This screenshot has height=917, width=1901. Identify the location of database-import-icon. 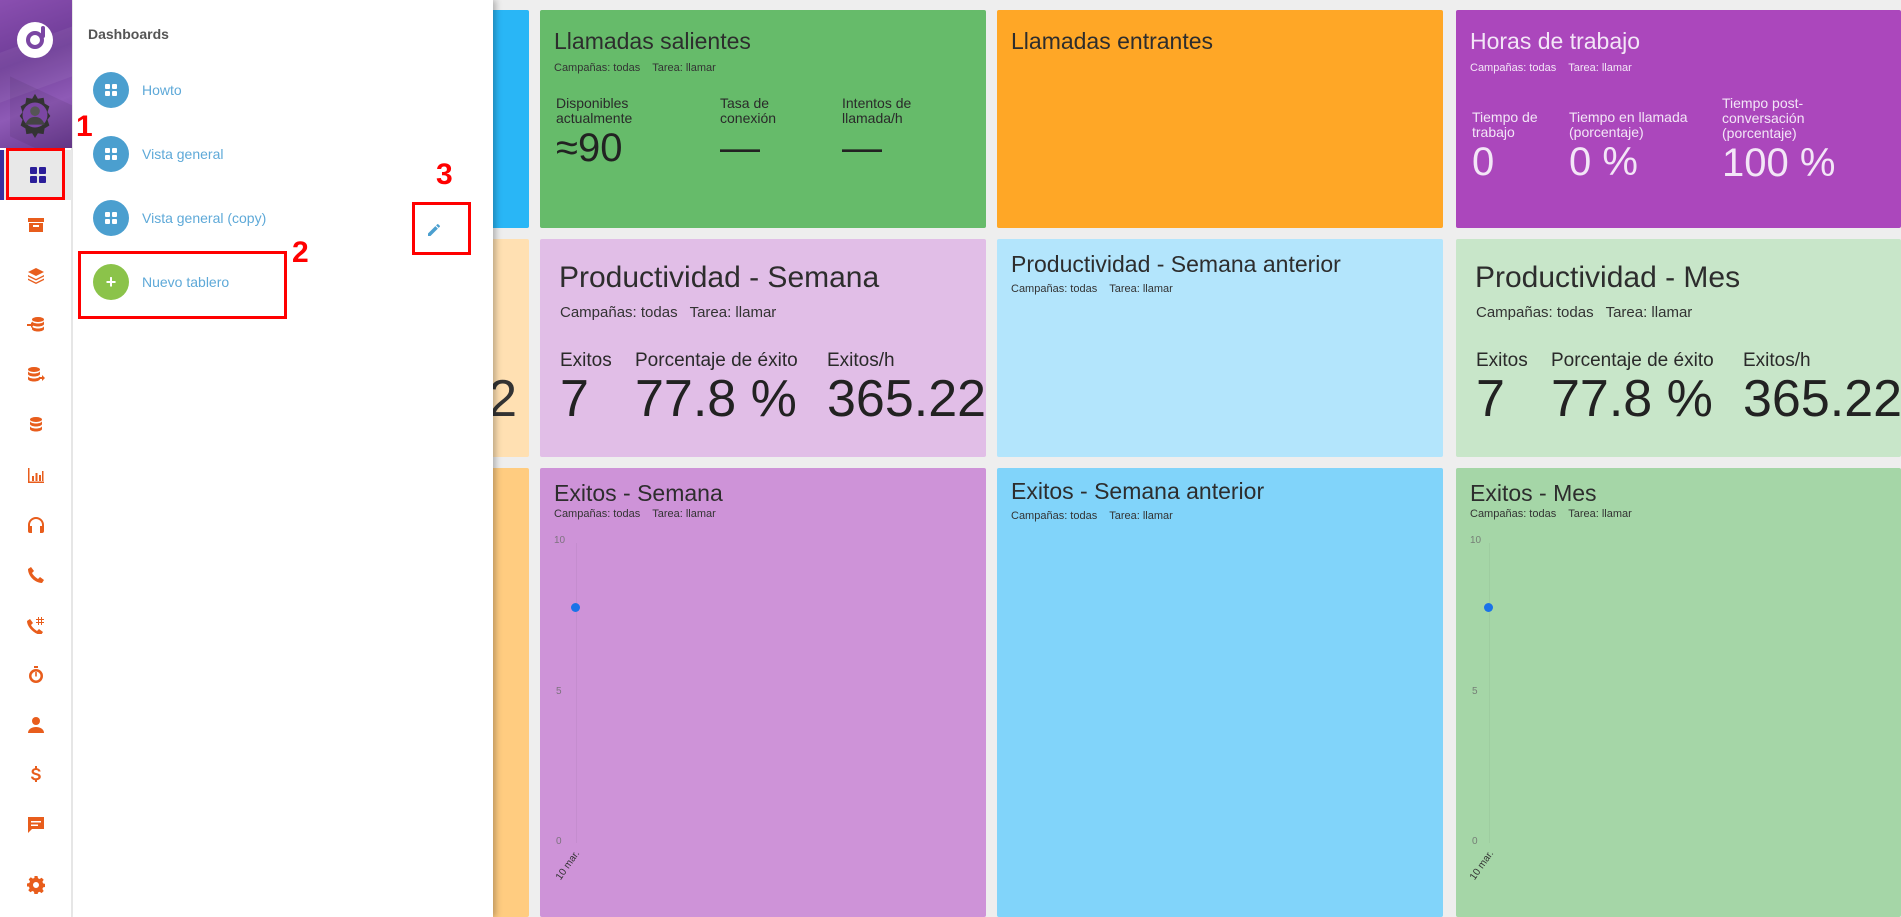
(35, 324).